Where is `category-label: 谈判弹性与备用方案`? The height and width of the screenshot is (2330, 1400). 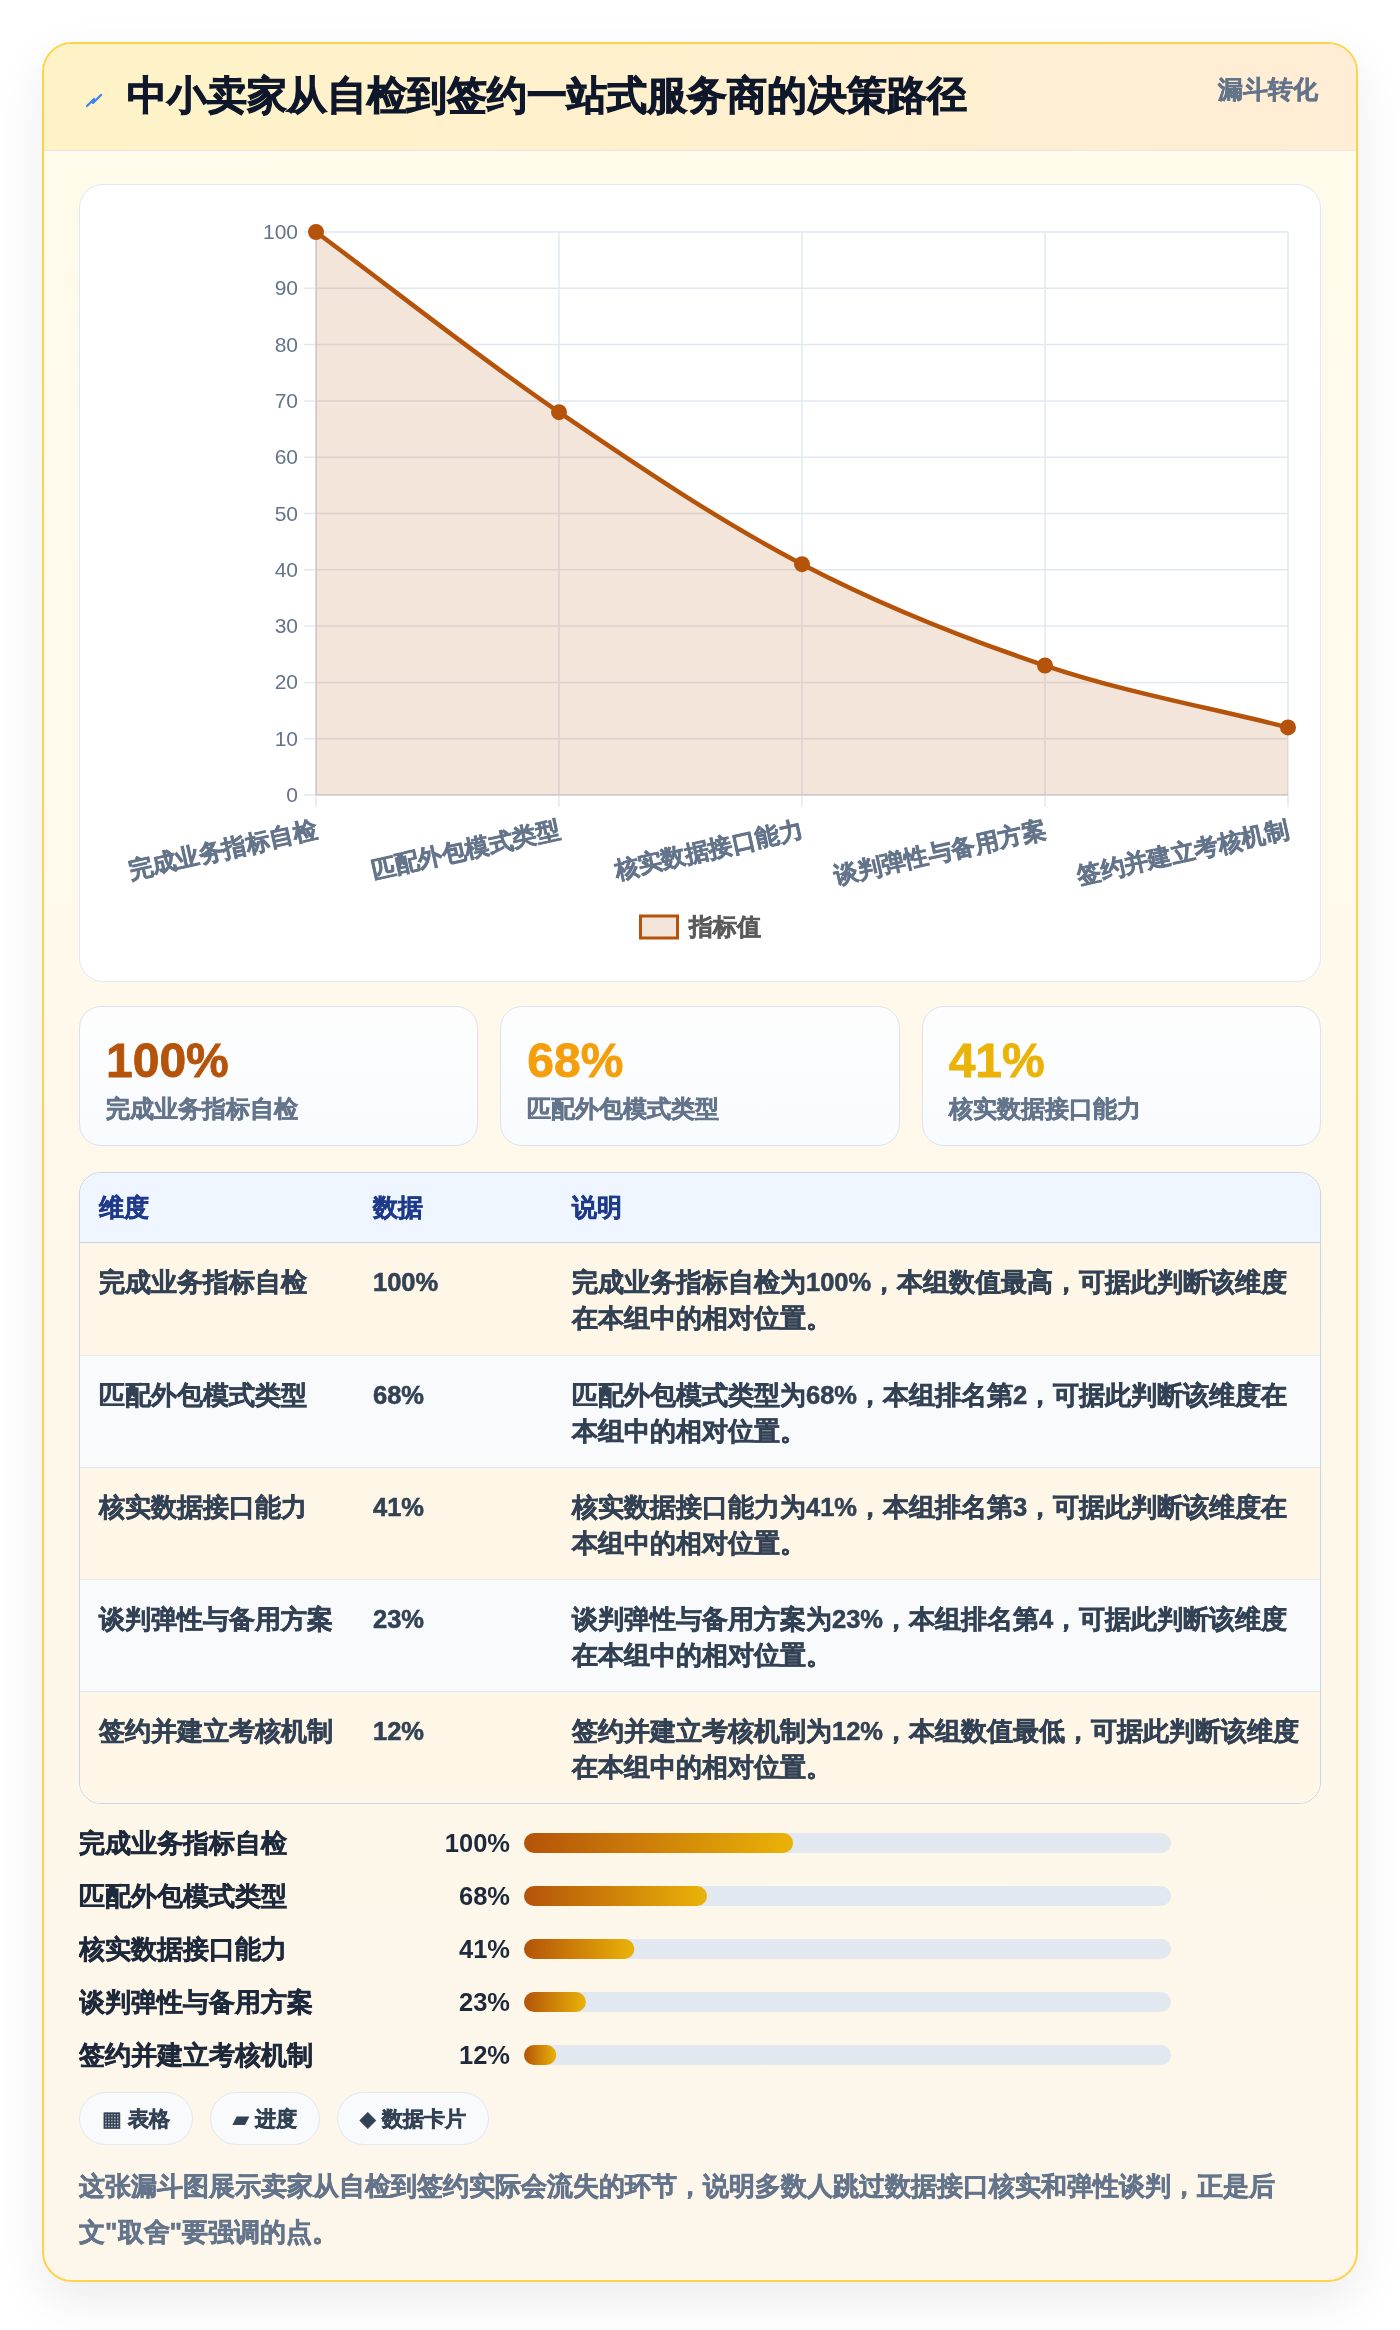 category-label: 谈判弹性与备用方案 is located at coordinates (216, 1619).